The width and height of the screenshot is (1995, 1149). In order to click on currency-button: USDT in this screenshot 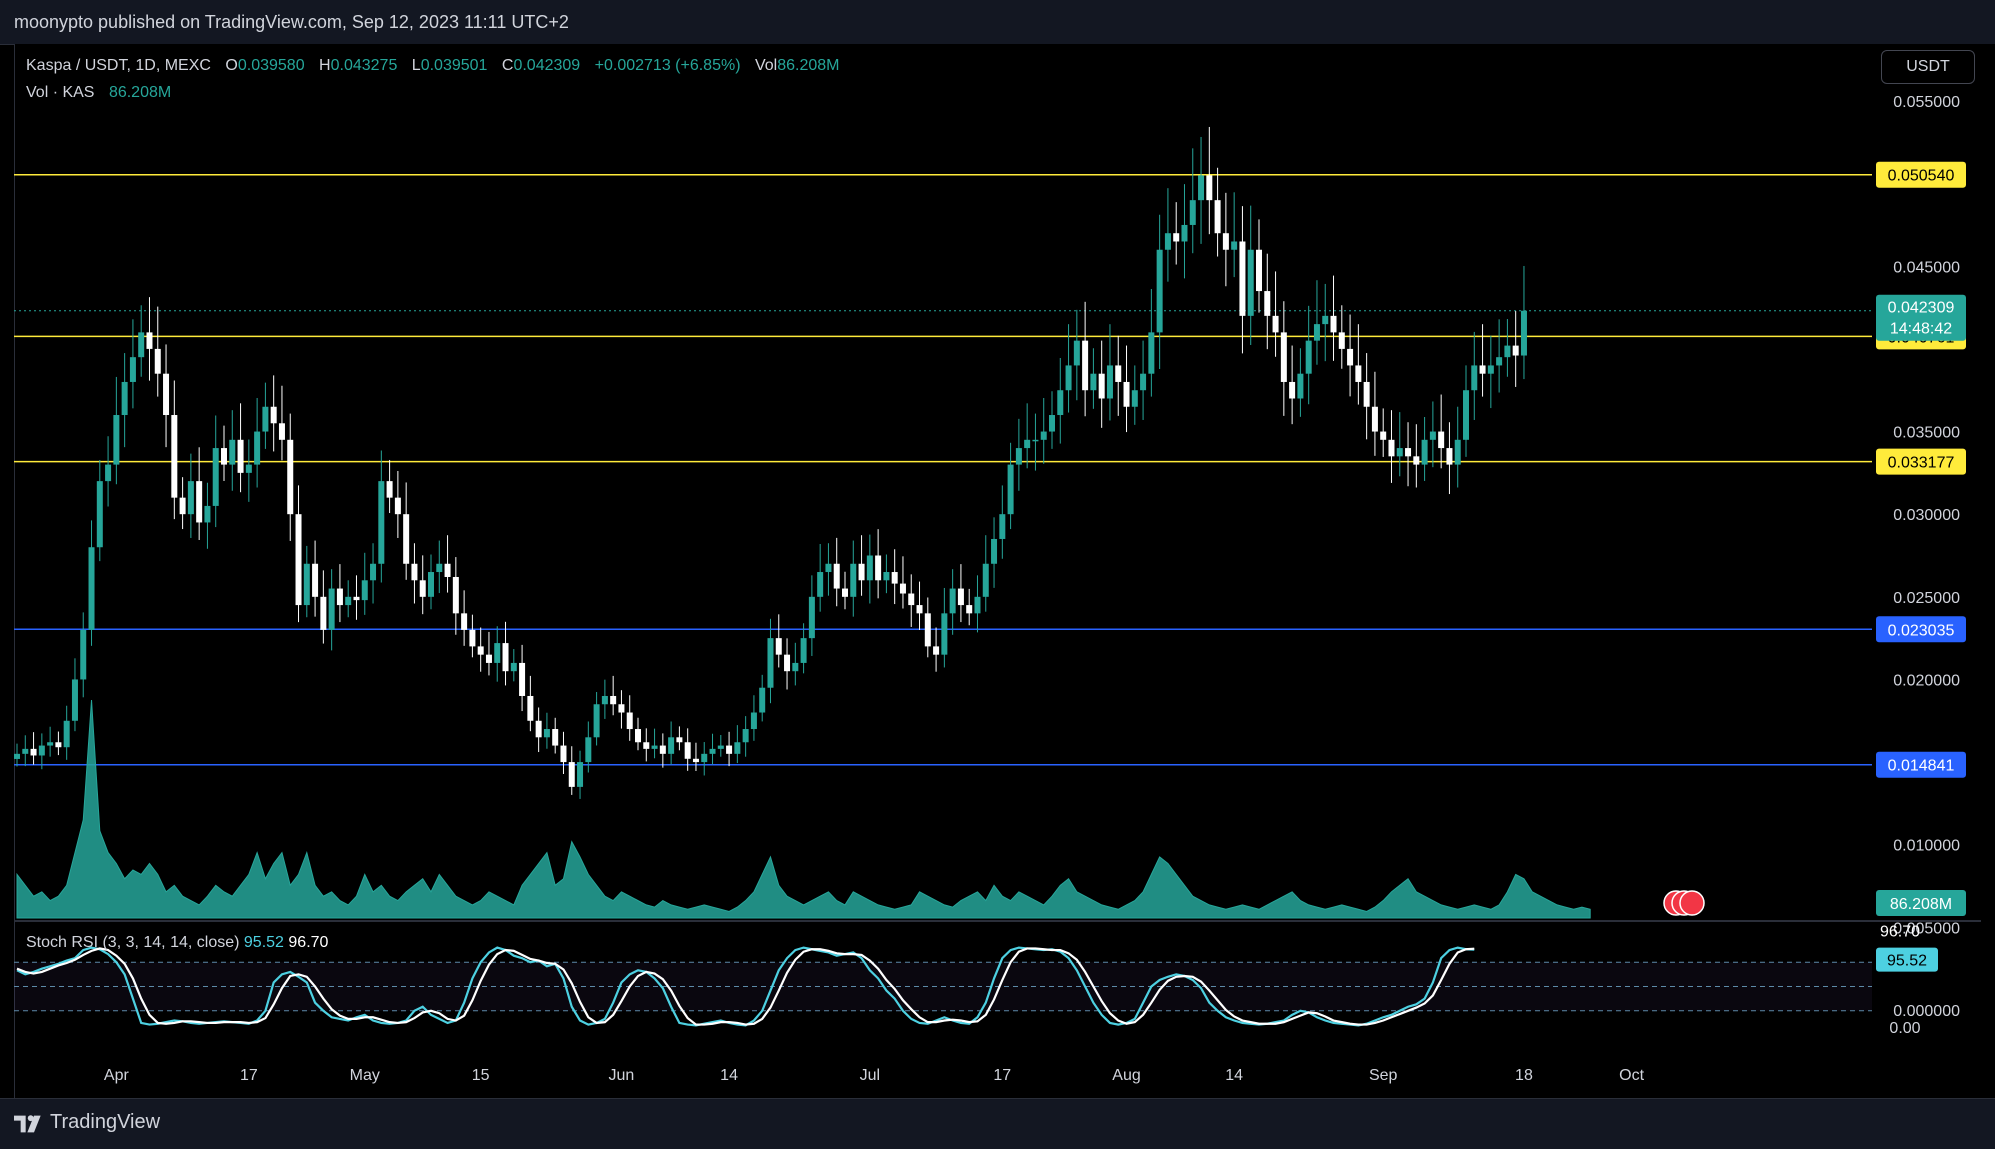, I will do `click(1928, 67)`.